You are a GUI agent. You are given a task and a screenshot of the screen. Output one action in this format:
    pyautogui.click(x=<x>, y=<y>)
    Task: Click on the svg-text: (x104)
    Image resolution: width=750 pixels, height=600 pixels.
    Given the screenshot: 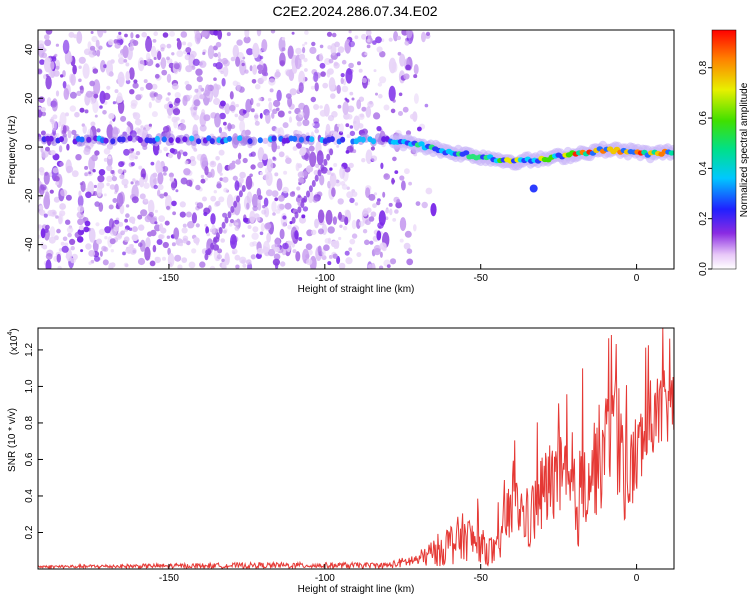 What is the action you would take?
    pyautogui.click(x=13, y=341)
    